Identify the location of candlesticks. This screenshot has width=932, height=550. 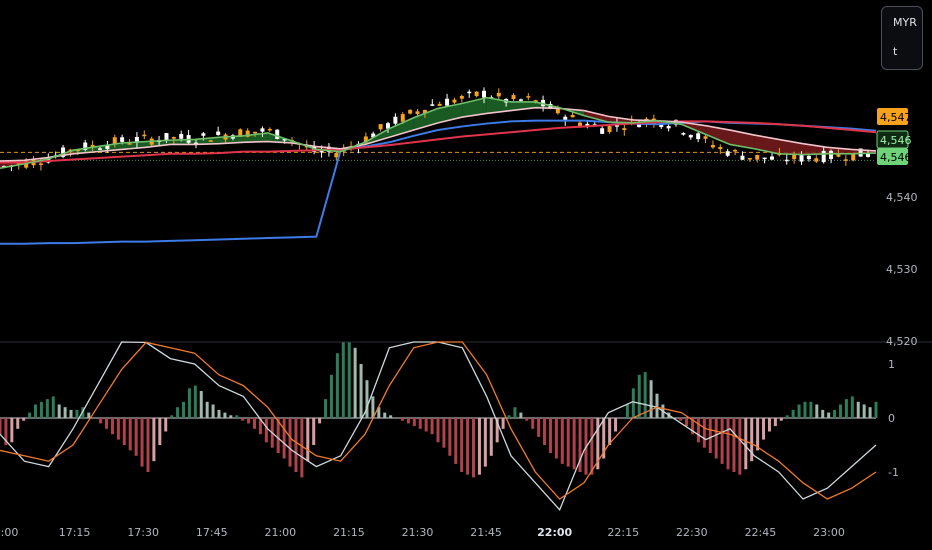
(436, 129).